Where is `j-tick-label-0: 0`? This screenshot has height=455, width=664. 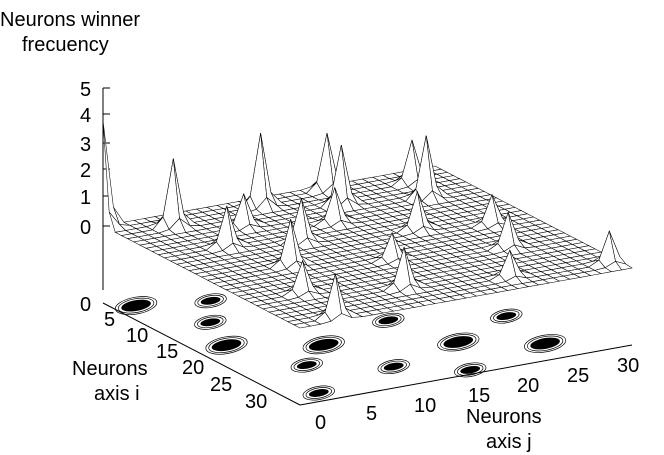
j-tick-label-0: 0 is located at coordinates (320, 423).